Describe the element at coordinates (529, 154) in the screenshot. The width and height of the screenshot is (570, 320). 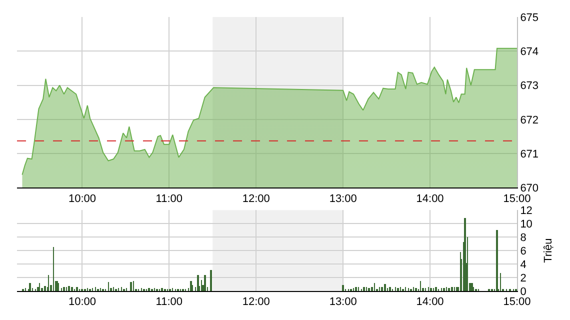
I see `y-tick-label: 671` at that location.